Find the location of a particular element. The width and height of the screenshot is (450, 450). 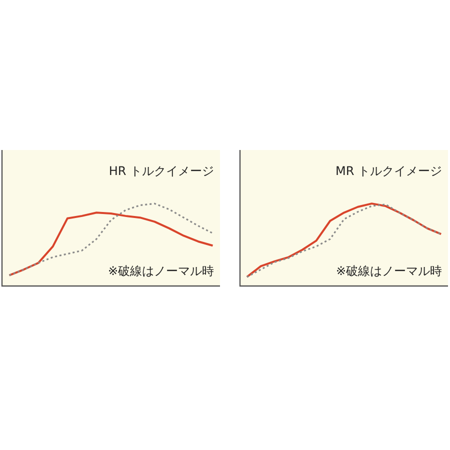

chart-title: MR トルクイメージ is located at coordinates (388, 171).